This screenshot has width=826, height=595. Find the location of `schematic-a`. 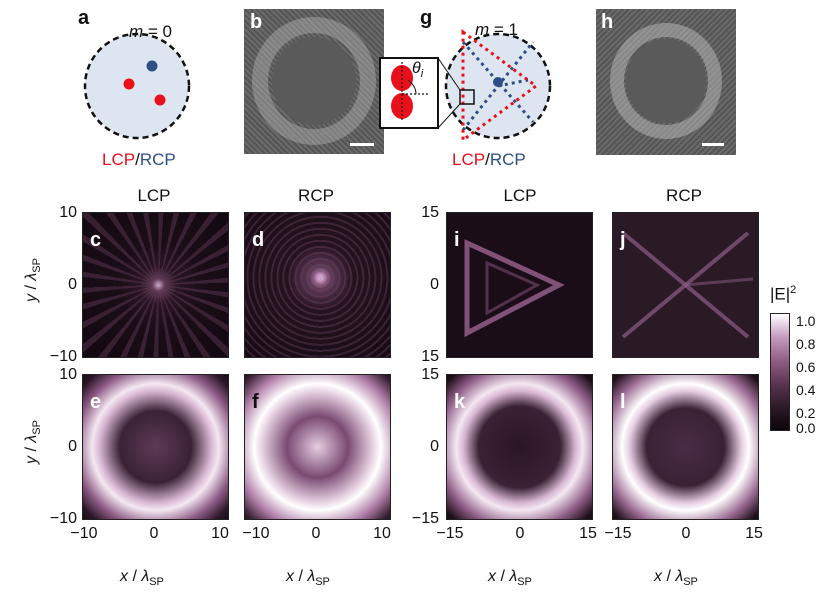

schematic-a is located at coordinates (137, 86).